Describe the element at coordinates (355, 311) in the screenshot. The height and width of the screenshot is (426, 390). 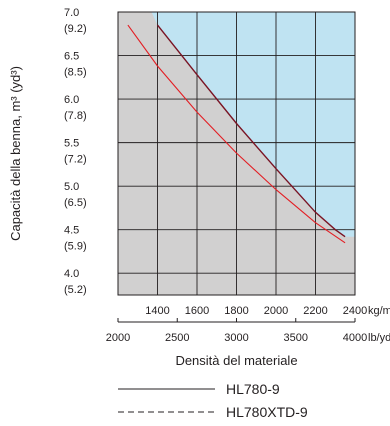
I see `x-tick-label: 2400` at that location.